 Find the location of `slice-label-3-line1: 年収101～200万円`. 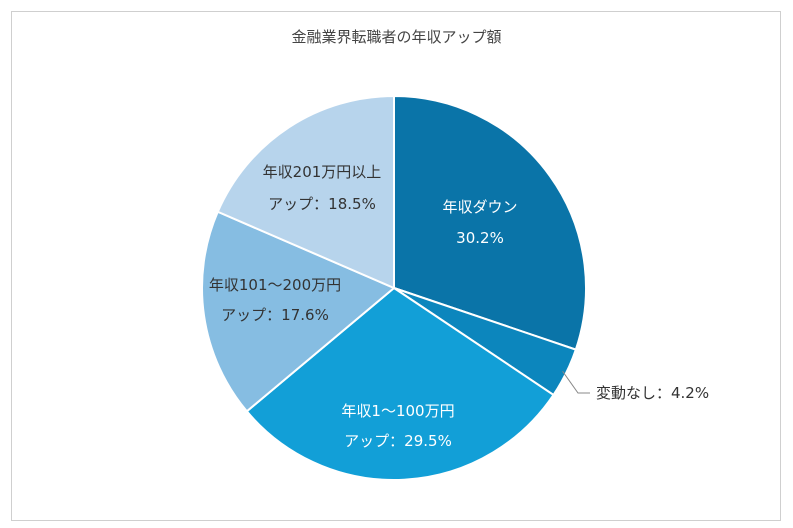

slice-label-3-line1: 年収101～200万円 is located at coordinates (275, 285).